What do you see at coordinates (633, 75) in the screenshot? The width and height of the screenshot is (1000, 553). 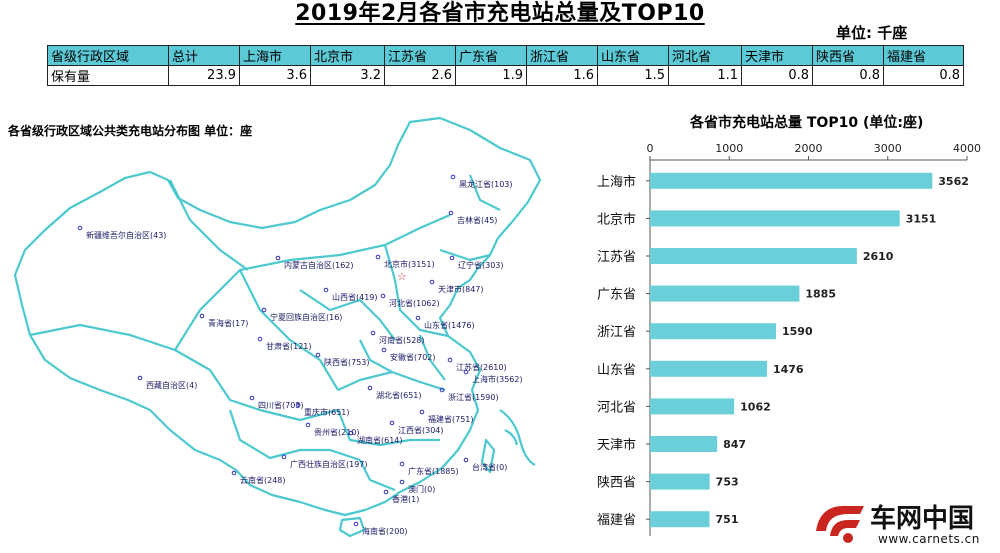 I see `summary-value-cell: 1.5` at bounding box center [633, 75].